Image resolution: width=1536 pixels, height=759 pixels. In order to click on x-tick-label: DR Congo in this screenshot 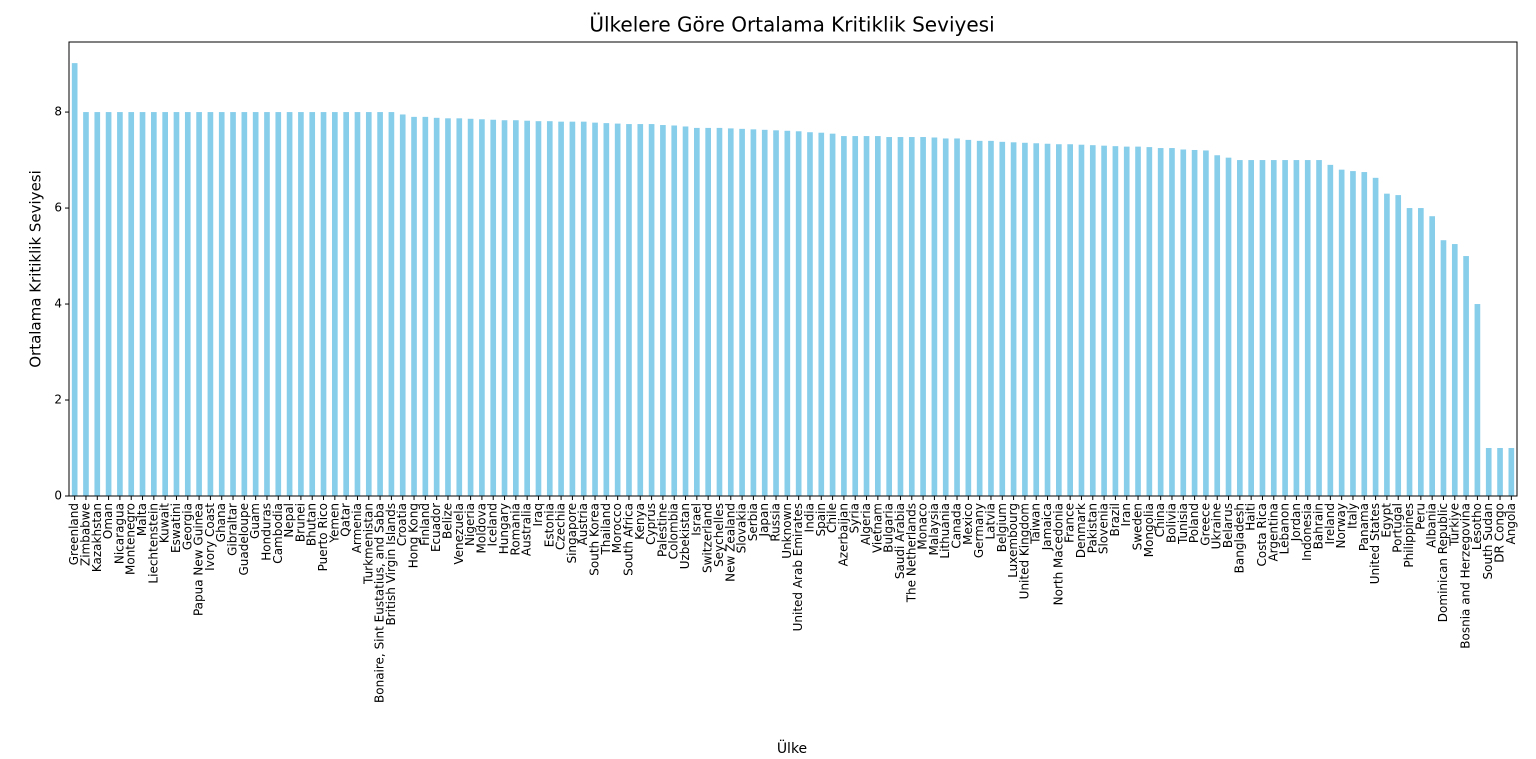, I will do `click(1500, 533)`.